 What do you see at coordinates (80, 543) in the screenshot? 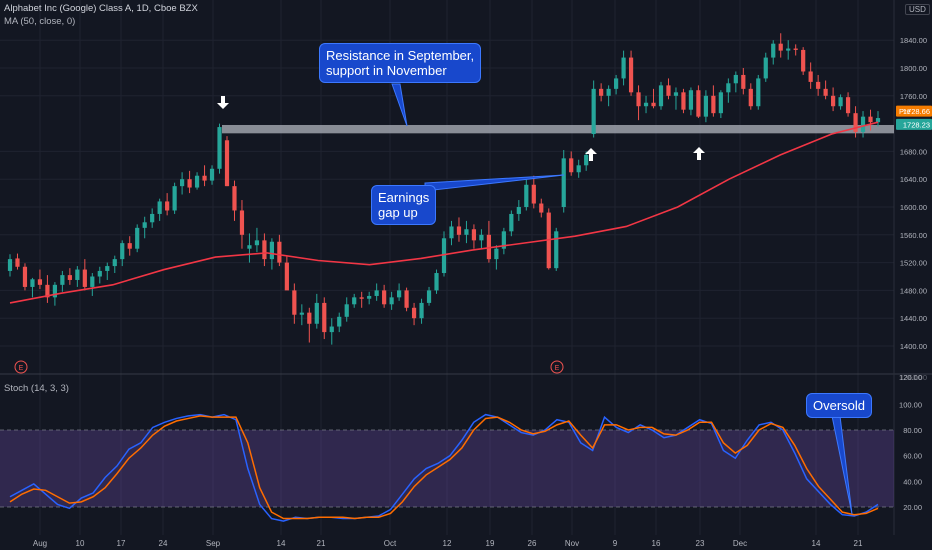
I see `time-tick-label: 10` at bounding box center [80, 543].